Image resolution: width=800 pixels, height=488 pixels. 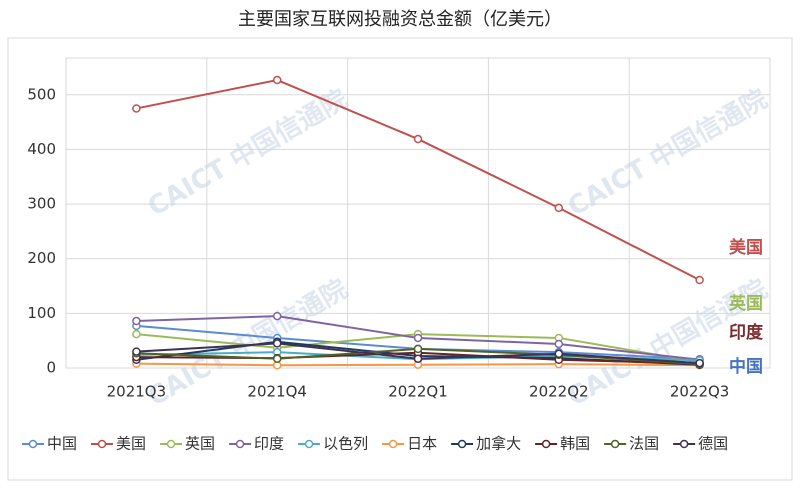 What do you see at coordinates (575, 444) in the screenshot?
I see `legend-label: 韩国` at bounding box center [575, 444].